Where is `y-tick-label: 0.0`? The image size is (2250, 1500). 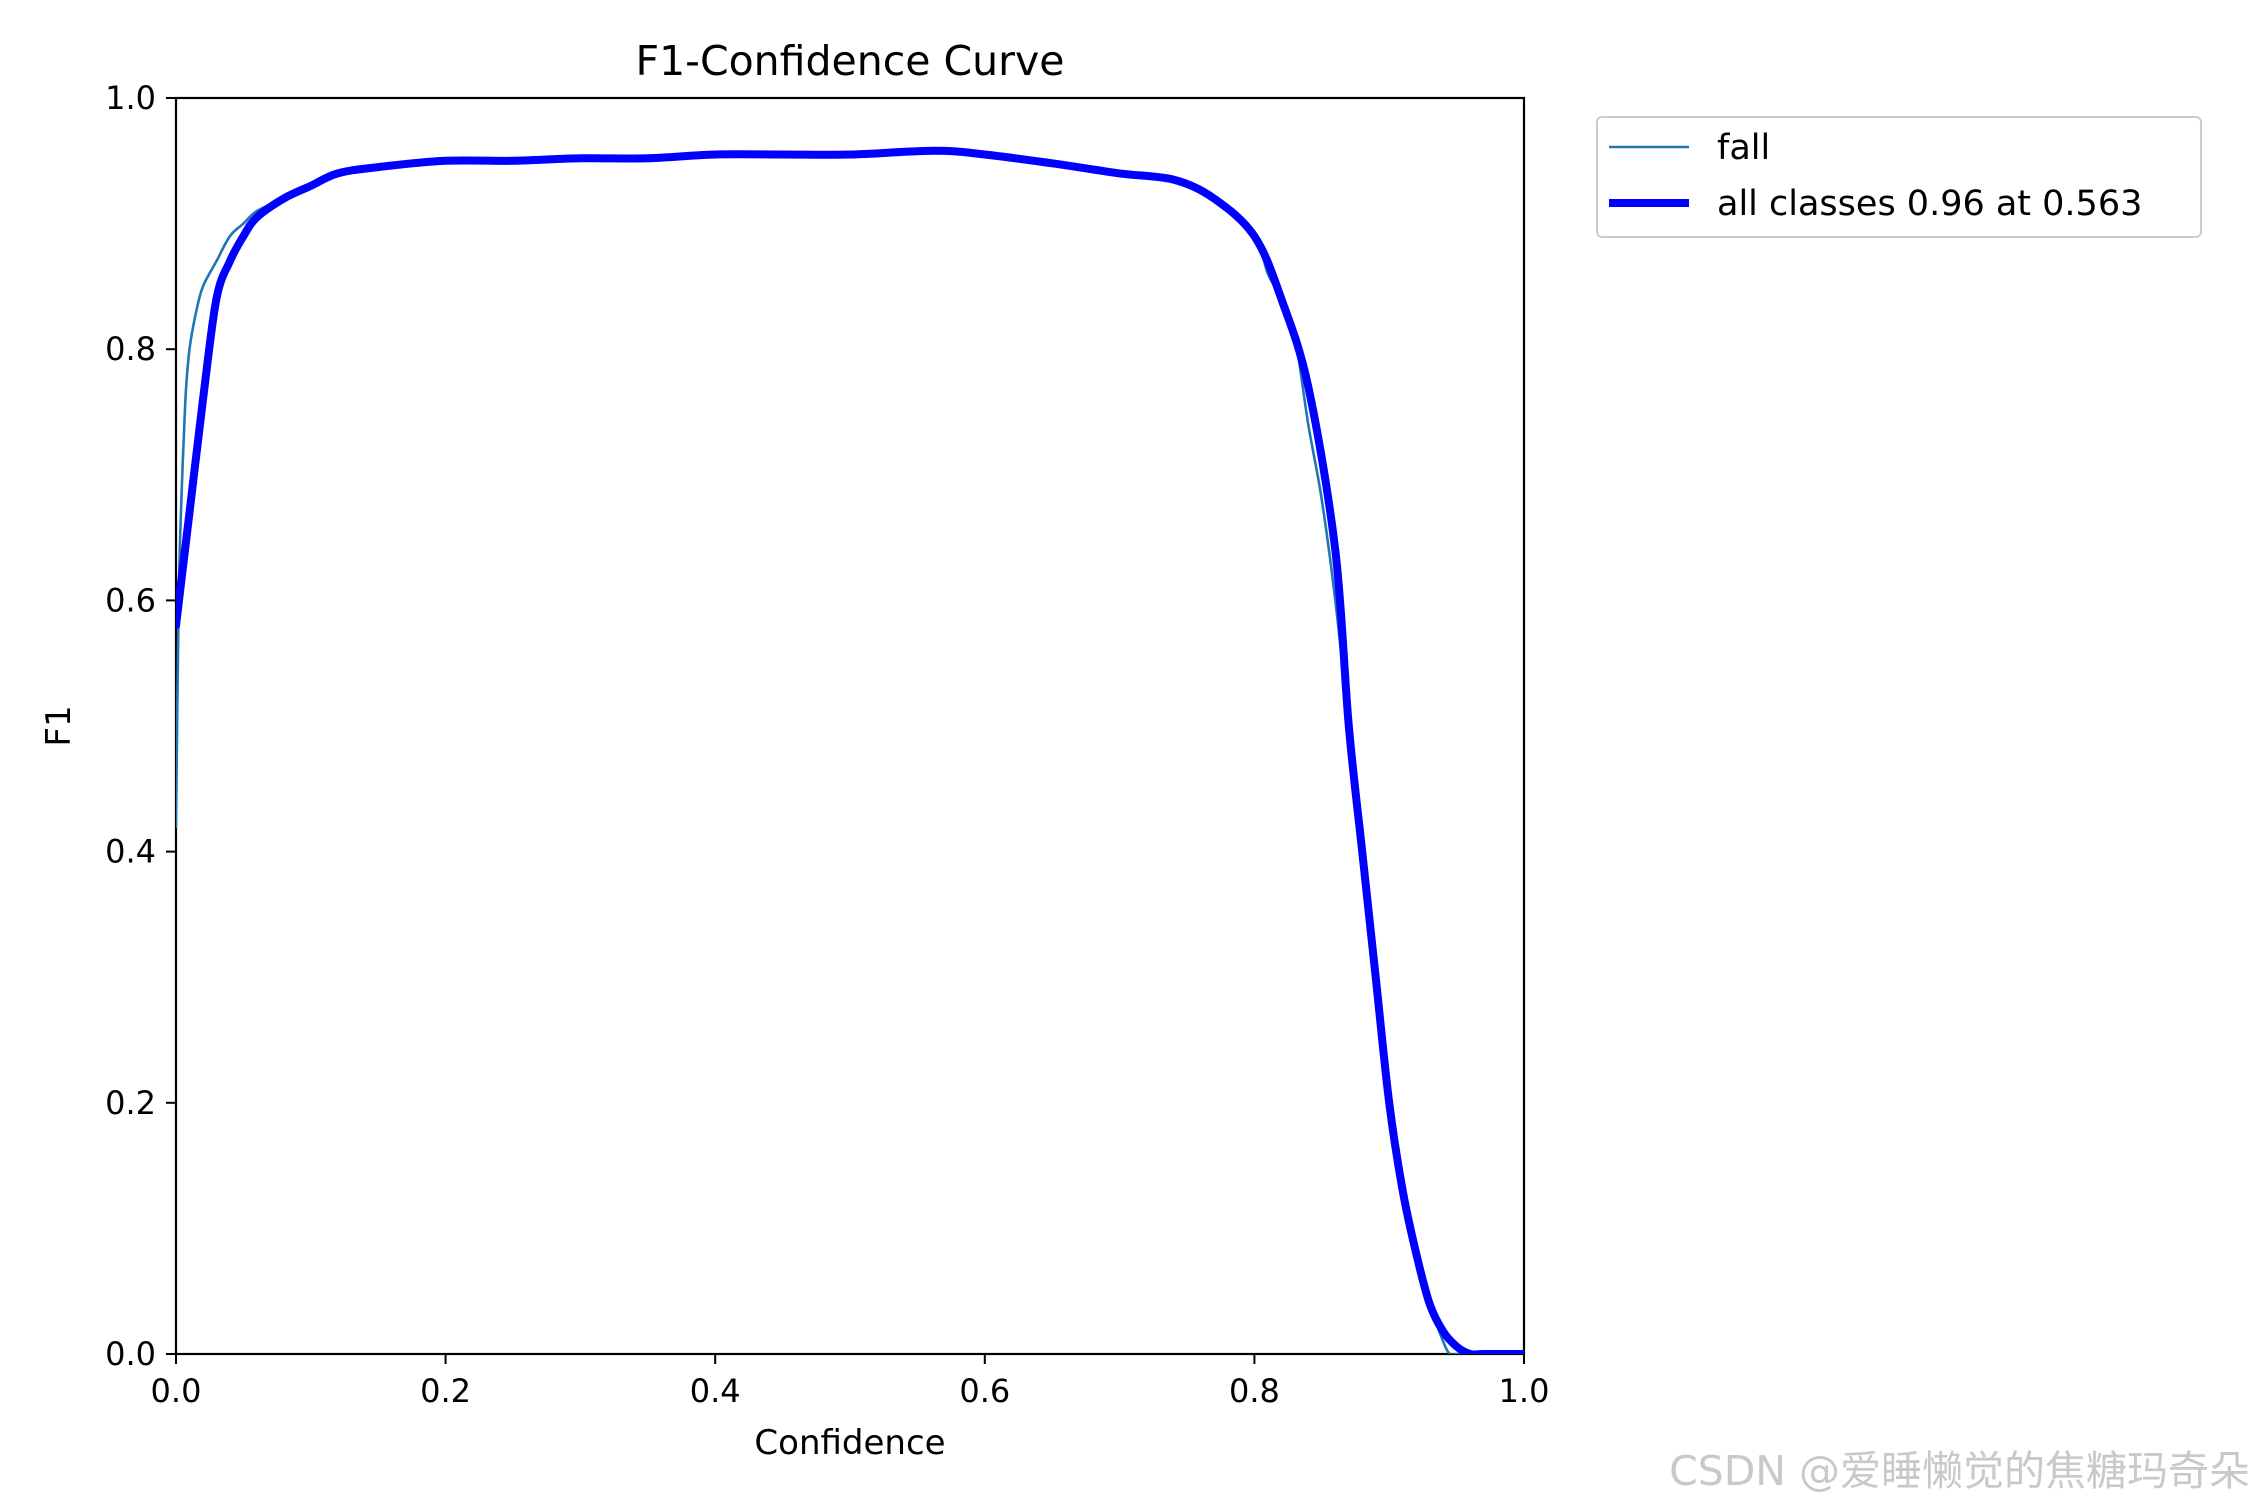 y-tick-label: 0.0 is located at coordinates (130, 1354).